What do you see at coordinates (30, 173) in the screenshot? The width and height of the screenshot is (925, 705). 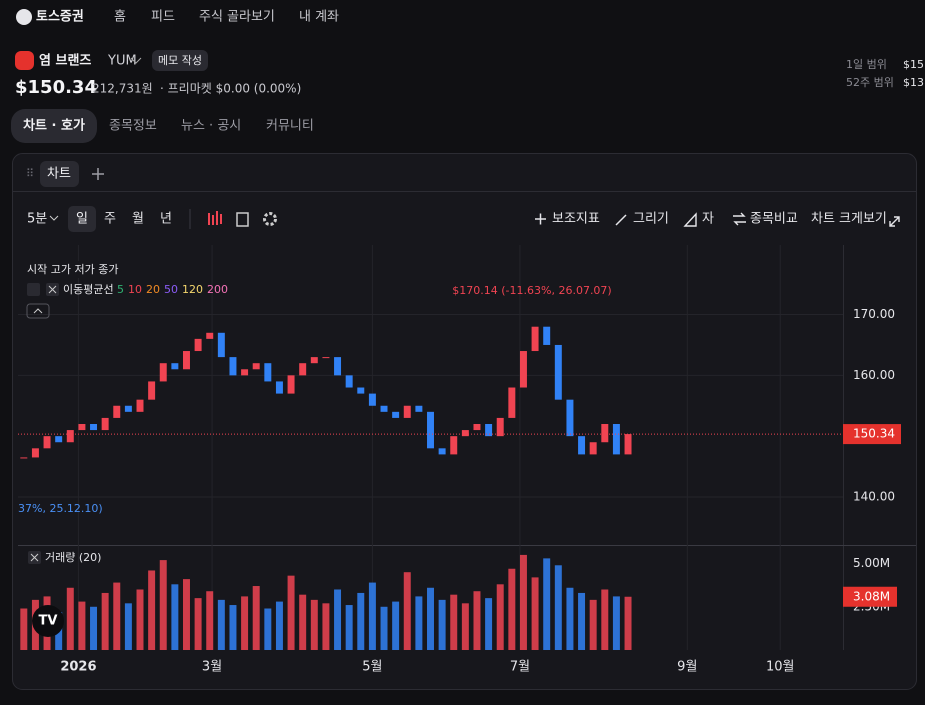 I see `drag-handle: ⠿` at bounding box center [30, 173].